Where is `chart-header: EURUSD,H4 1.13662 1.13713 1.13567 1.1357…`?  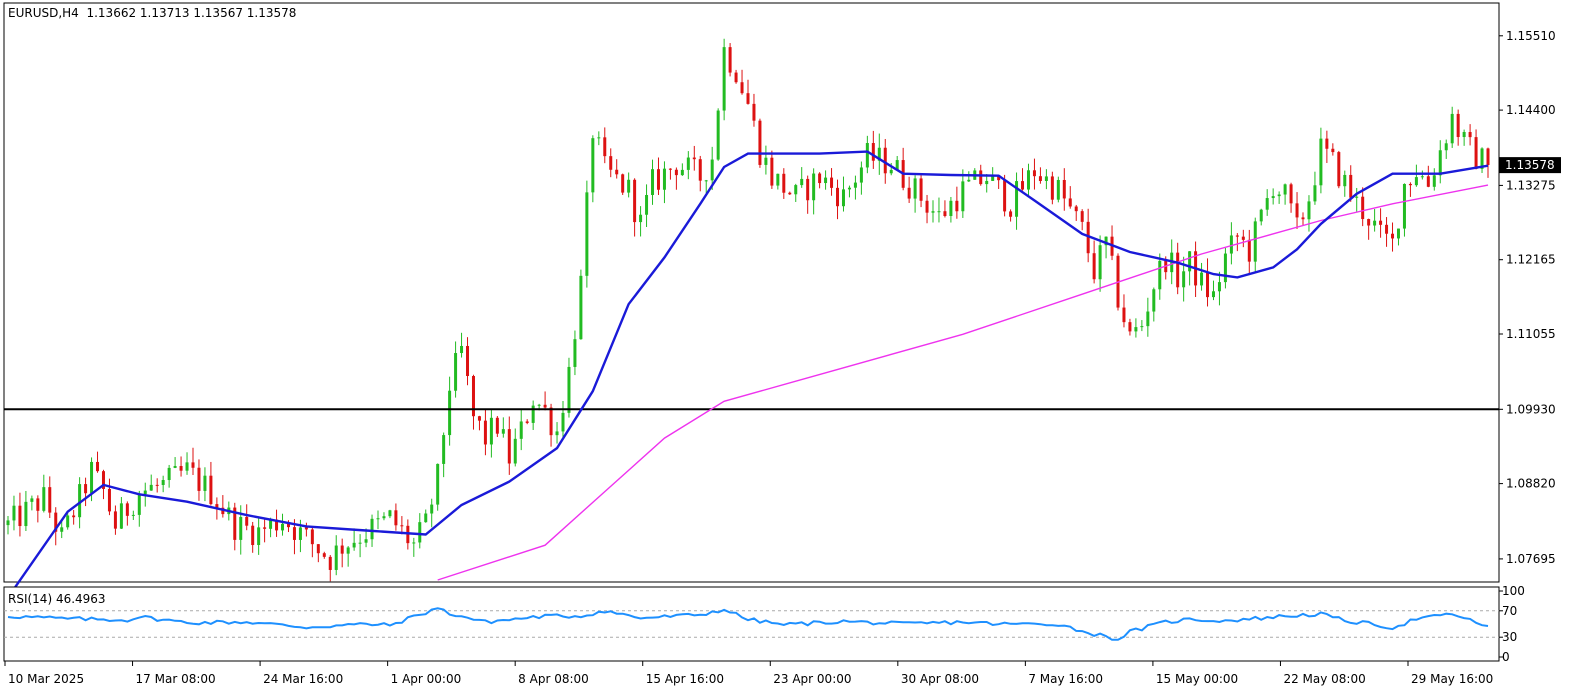
chart-header: EURUSD,H4 1.13662 1.13713 1.13567 1.1357… is located at coordinates (152, 13).